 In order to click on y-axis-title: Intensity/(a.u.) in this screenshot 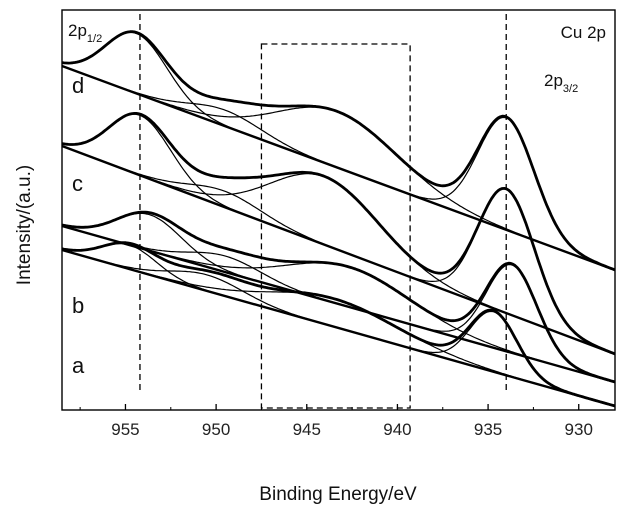, I will do `click(24, 225)`.